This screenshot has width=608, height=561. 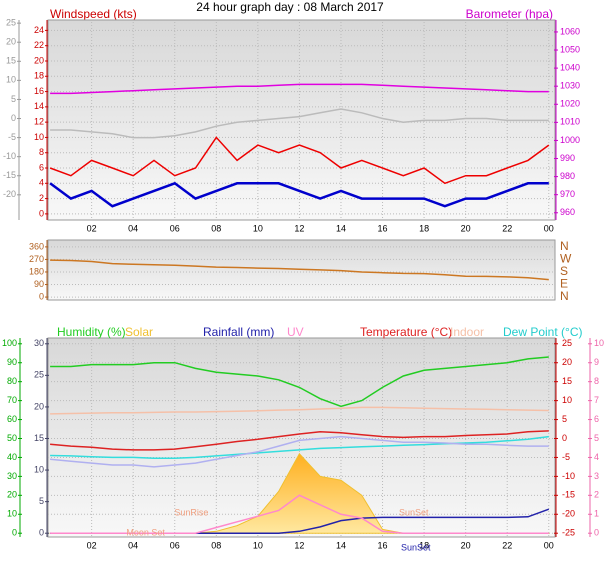 I want to click on annotation: SunRise, so click(x=191, y=512).